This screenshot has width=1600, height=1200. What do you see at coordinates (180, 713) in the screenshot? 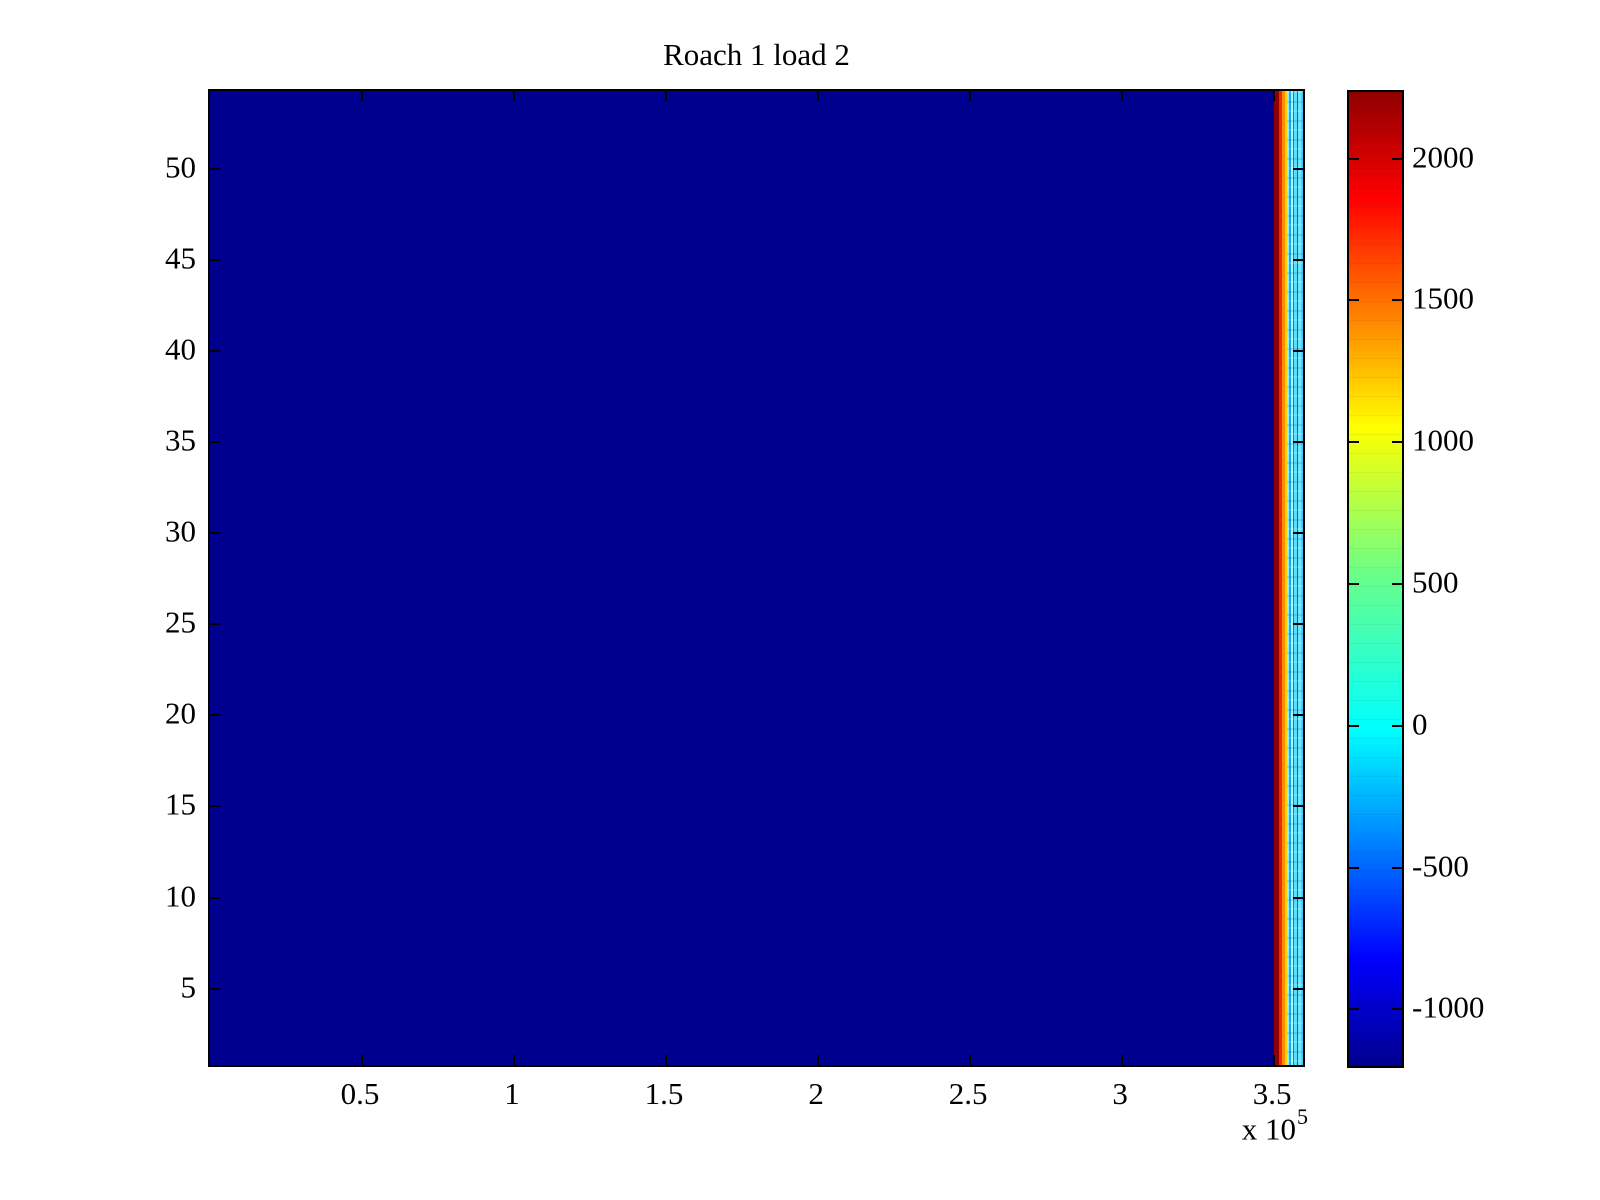
I see `y-axis-tick-label: 20` at bounding box center [180, 713].